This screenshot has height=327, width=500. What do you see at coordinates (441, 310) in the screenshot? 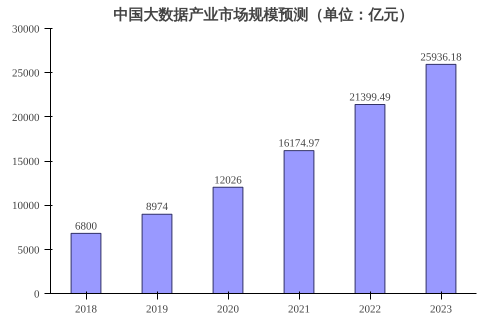
I see `x-tick-label: 2023` at bounding box center [441, 310].